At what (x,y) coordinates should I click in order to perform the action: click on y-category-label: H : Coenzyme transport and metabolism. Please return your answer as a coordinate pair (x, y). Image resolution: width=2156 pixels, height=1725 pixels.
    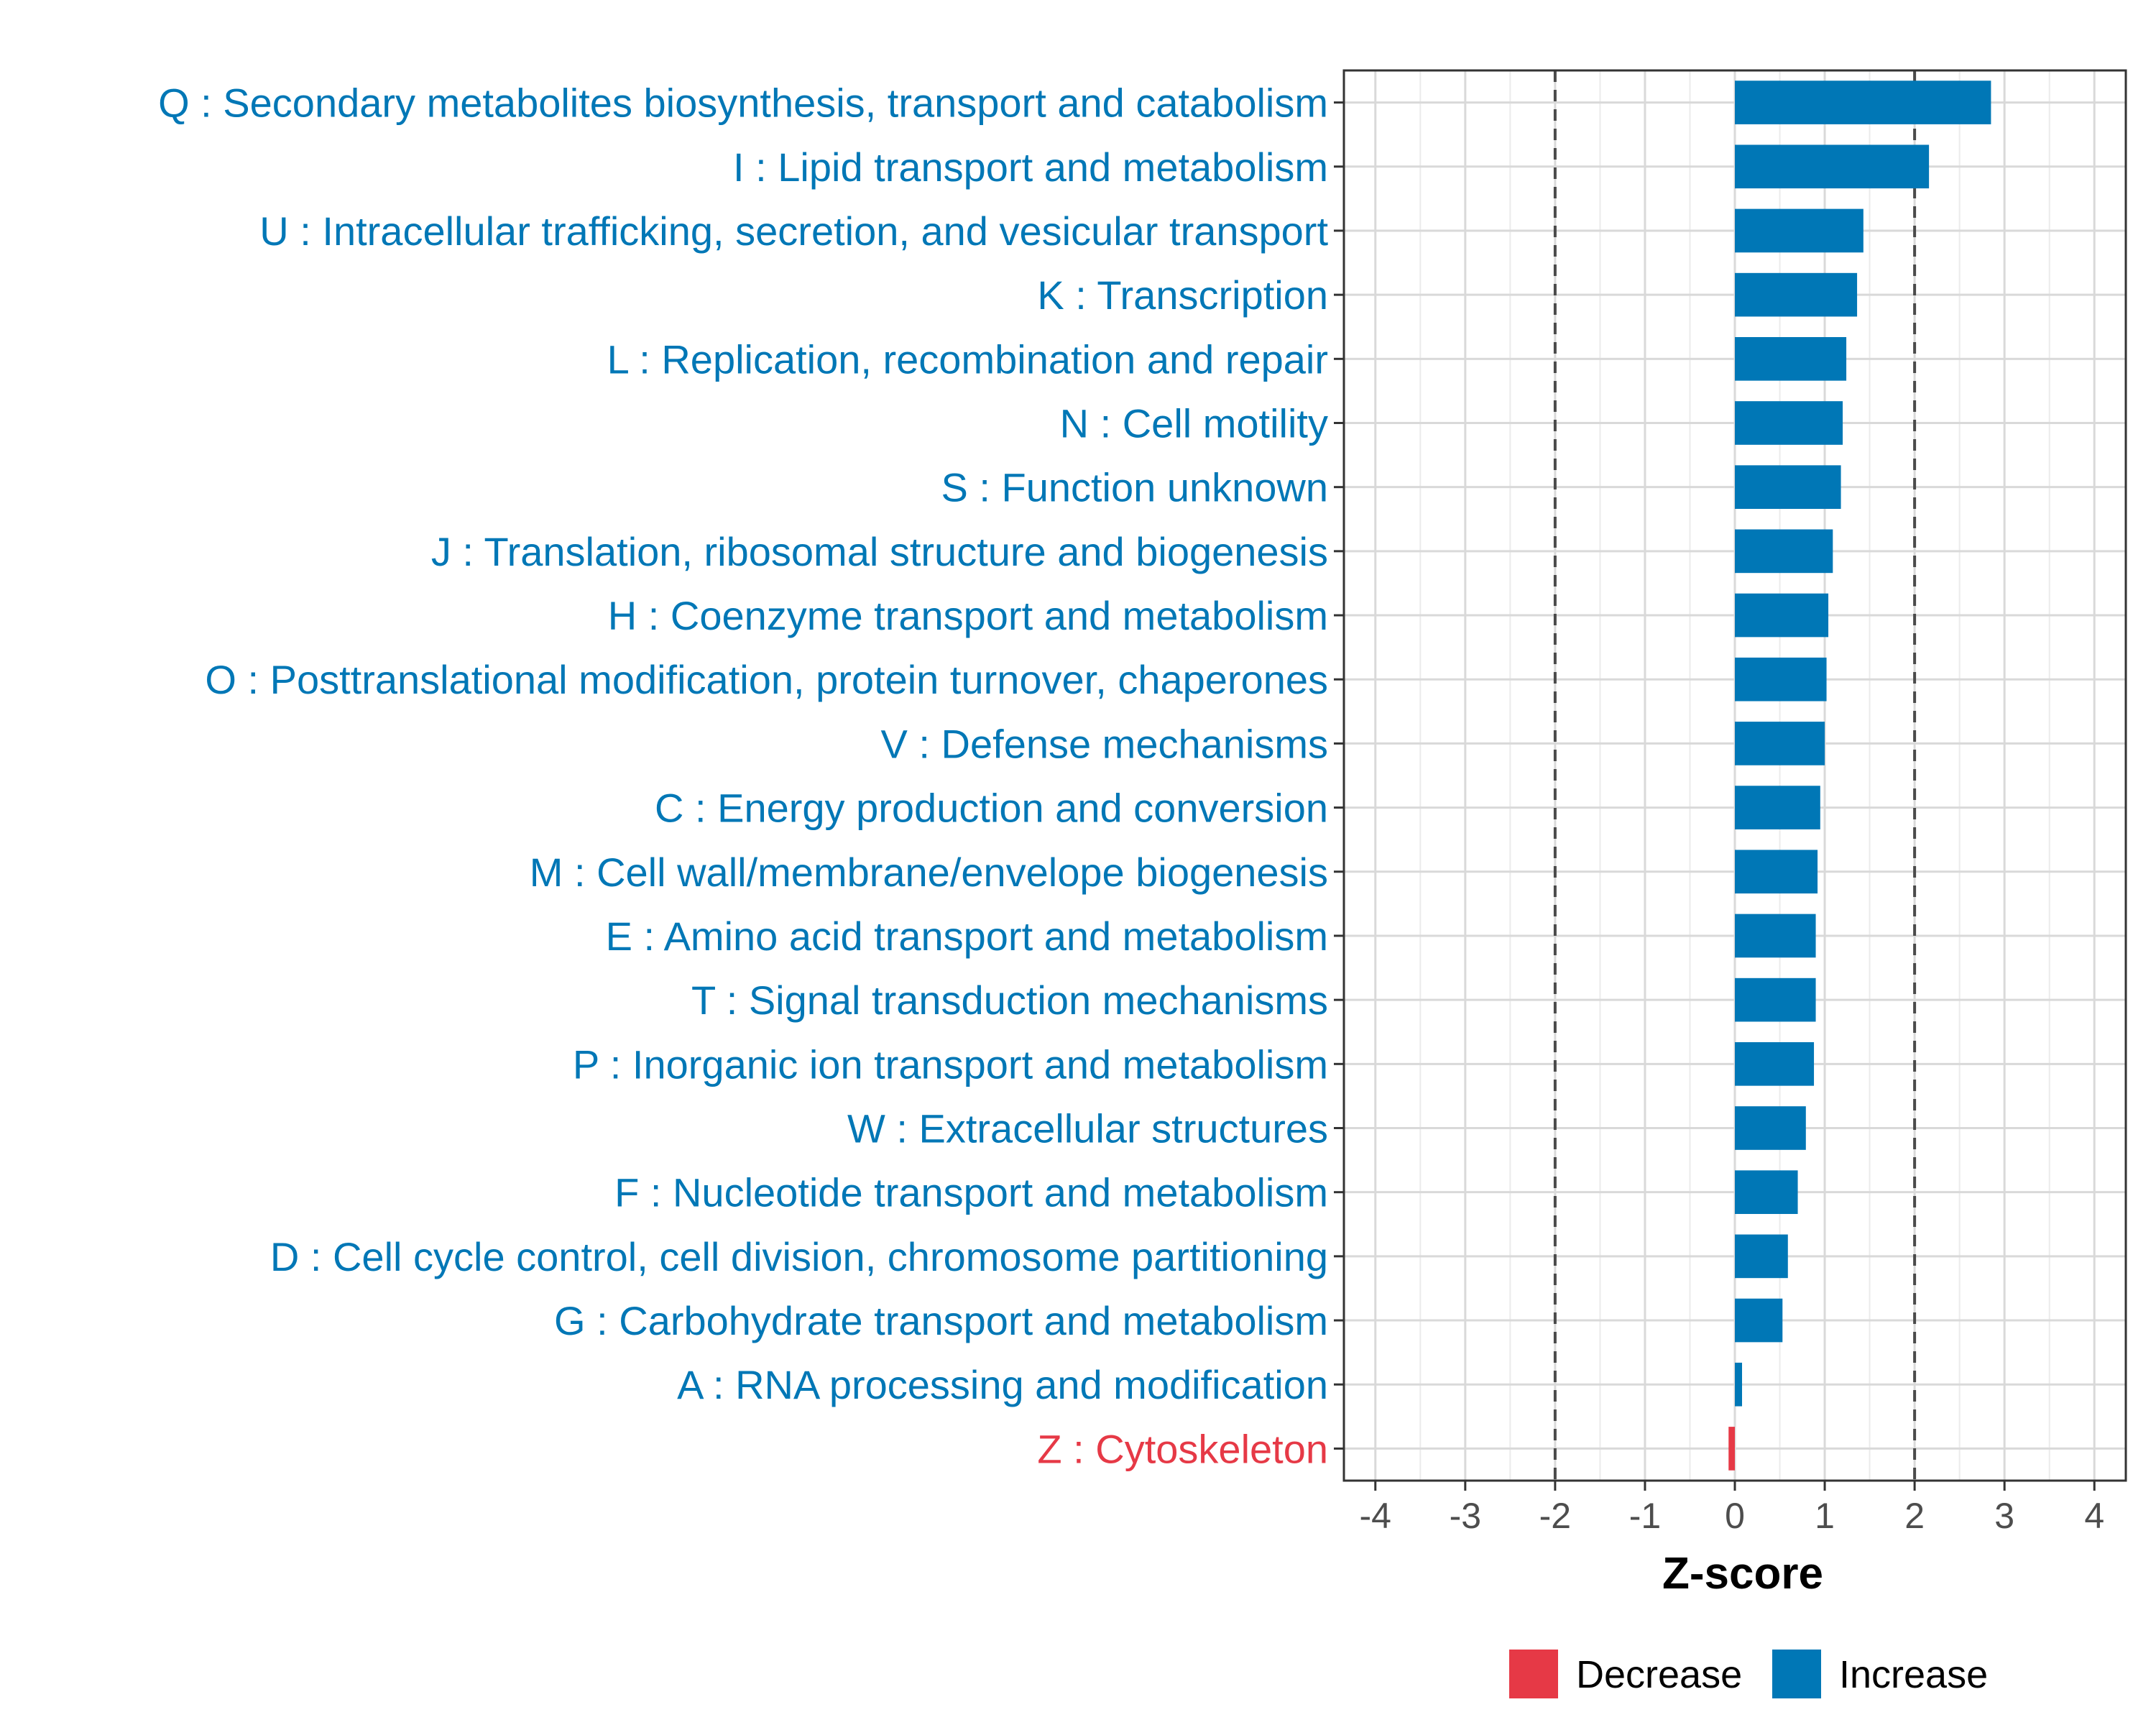
    Looking at the image, I should click on (968, 615).